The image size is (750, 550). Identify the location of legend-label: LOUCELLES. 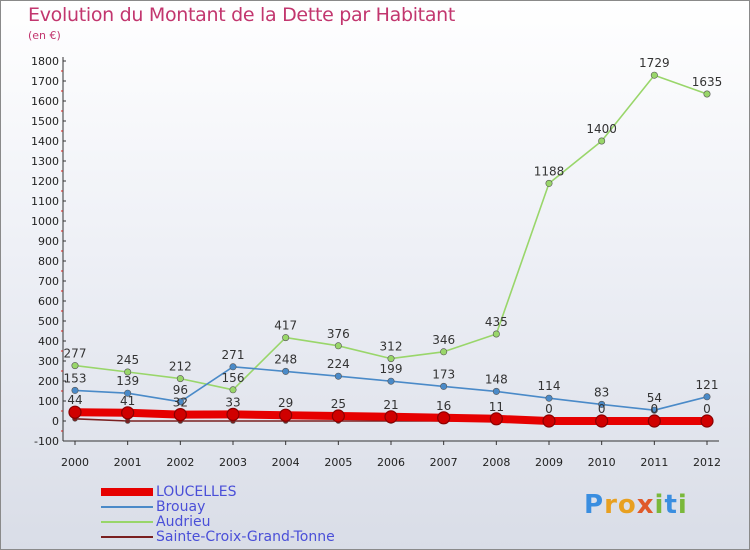
(196, 492).